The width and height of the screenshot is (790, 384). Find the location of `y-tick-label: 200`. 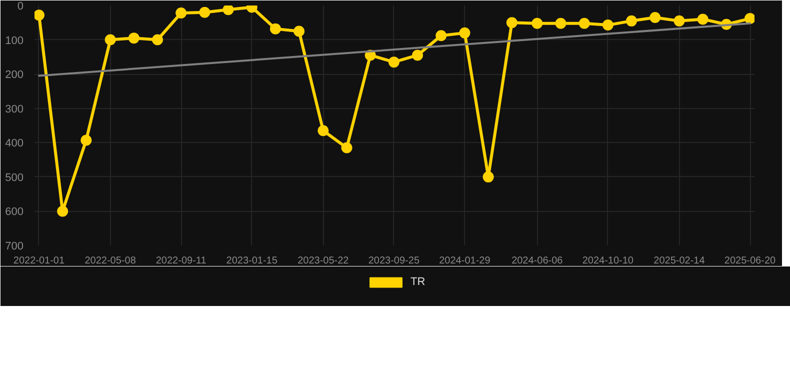

y-tick-label: 200 is located at coordinates (14, 75).